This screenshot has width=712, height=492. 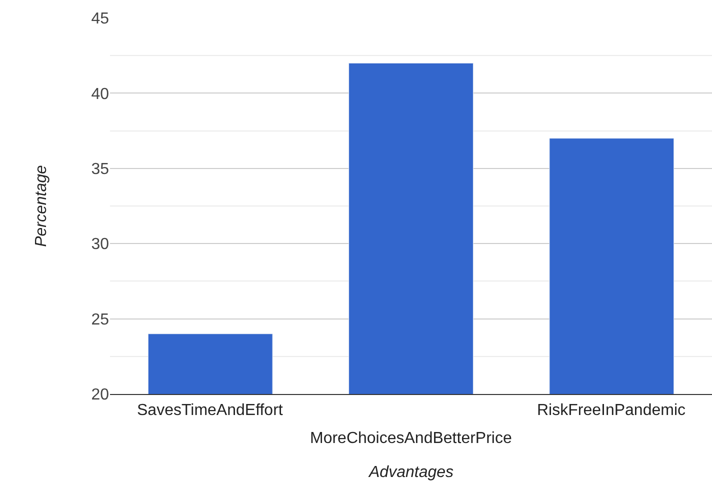 What do you see at coordinates (100, 169) in the screenshot?
I see `y-tick-label: 35` at bounding box center [100, 169].